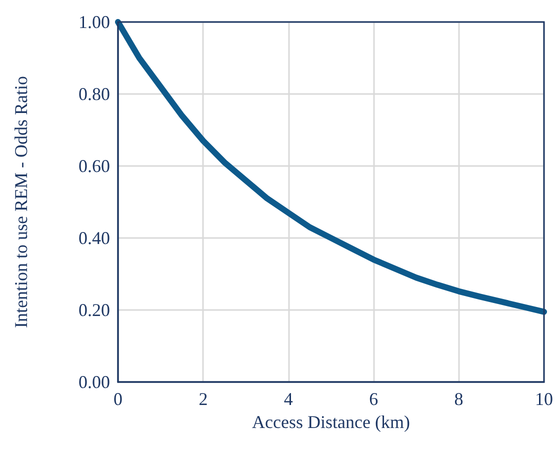  I want to click on y-tick-label: 0.60, so click(94, 166).